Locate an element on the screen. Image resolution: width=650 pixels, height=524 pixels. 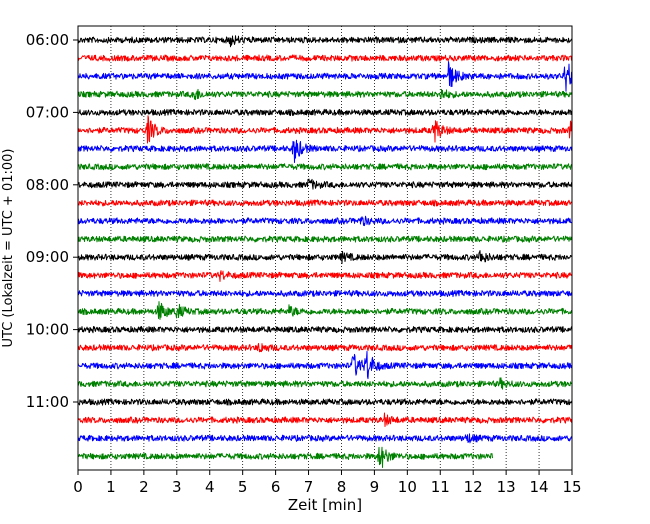
x-tick-label: 13 is located at coordinates (506, 487).